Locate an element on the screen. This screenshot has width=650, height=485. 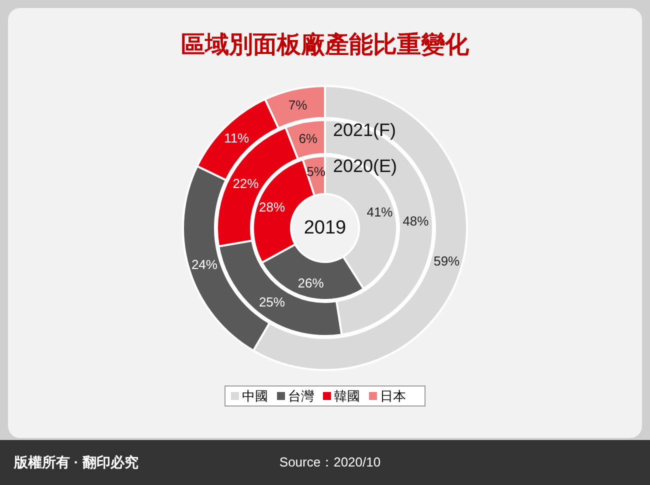
slice-label: 2021(F) is located at coordinates (364, 130).